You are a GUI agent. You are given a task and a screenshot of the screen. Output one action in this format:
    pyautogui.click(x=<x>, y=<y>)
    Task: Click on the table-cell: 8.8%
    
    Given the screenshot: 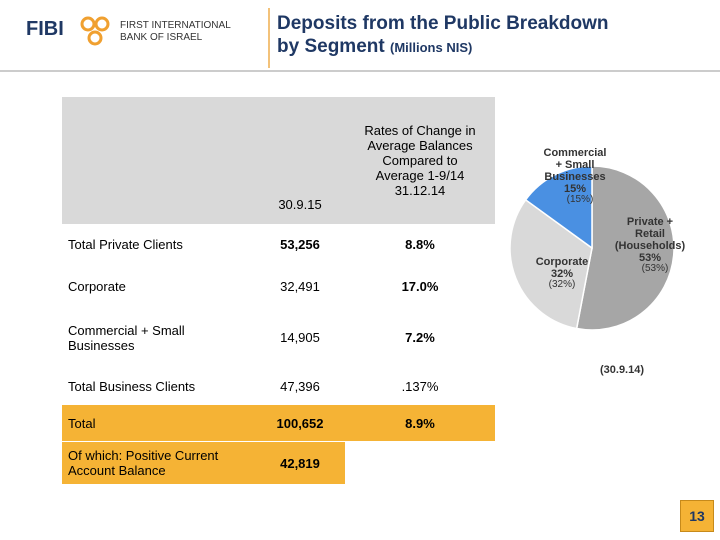 What is the action you would take?
    pyautogui.click(x=420, y=245)
    